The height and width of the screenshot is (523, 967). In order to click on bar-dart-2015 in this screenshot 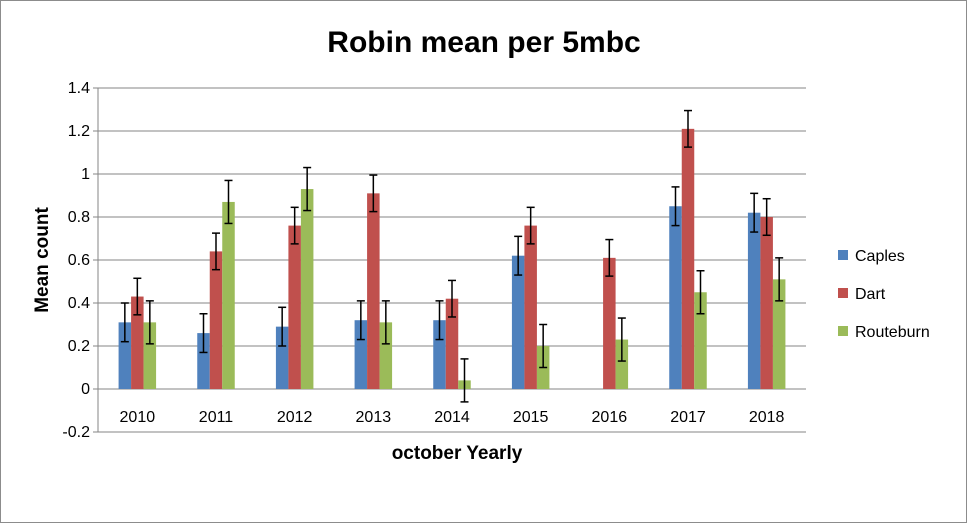, I will do `click(530, 307)`.